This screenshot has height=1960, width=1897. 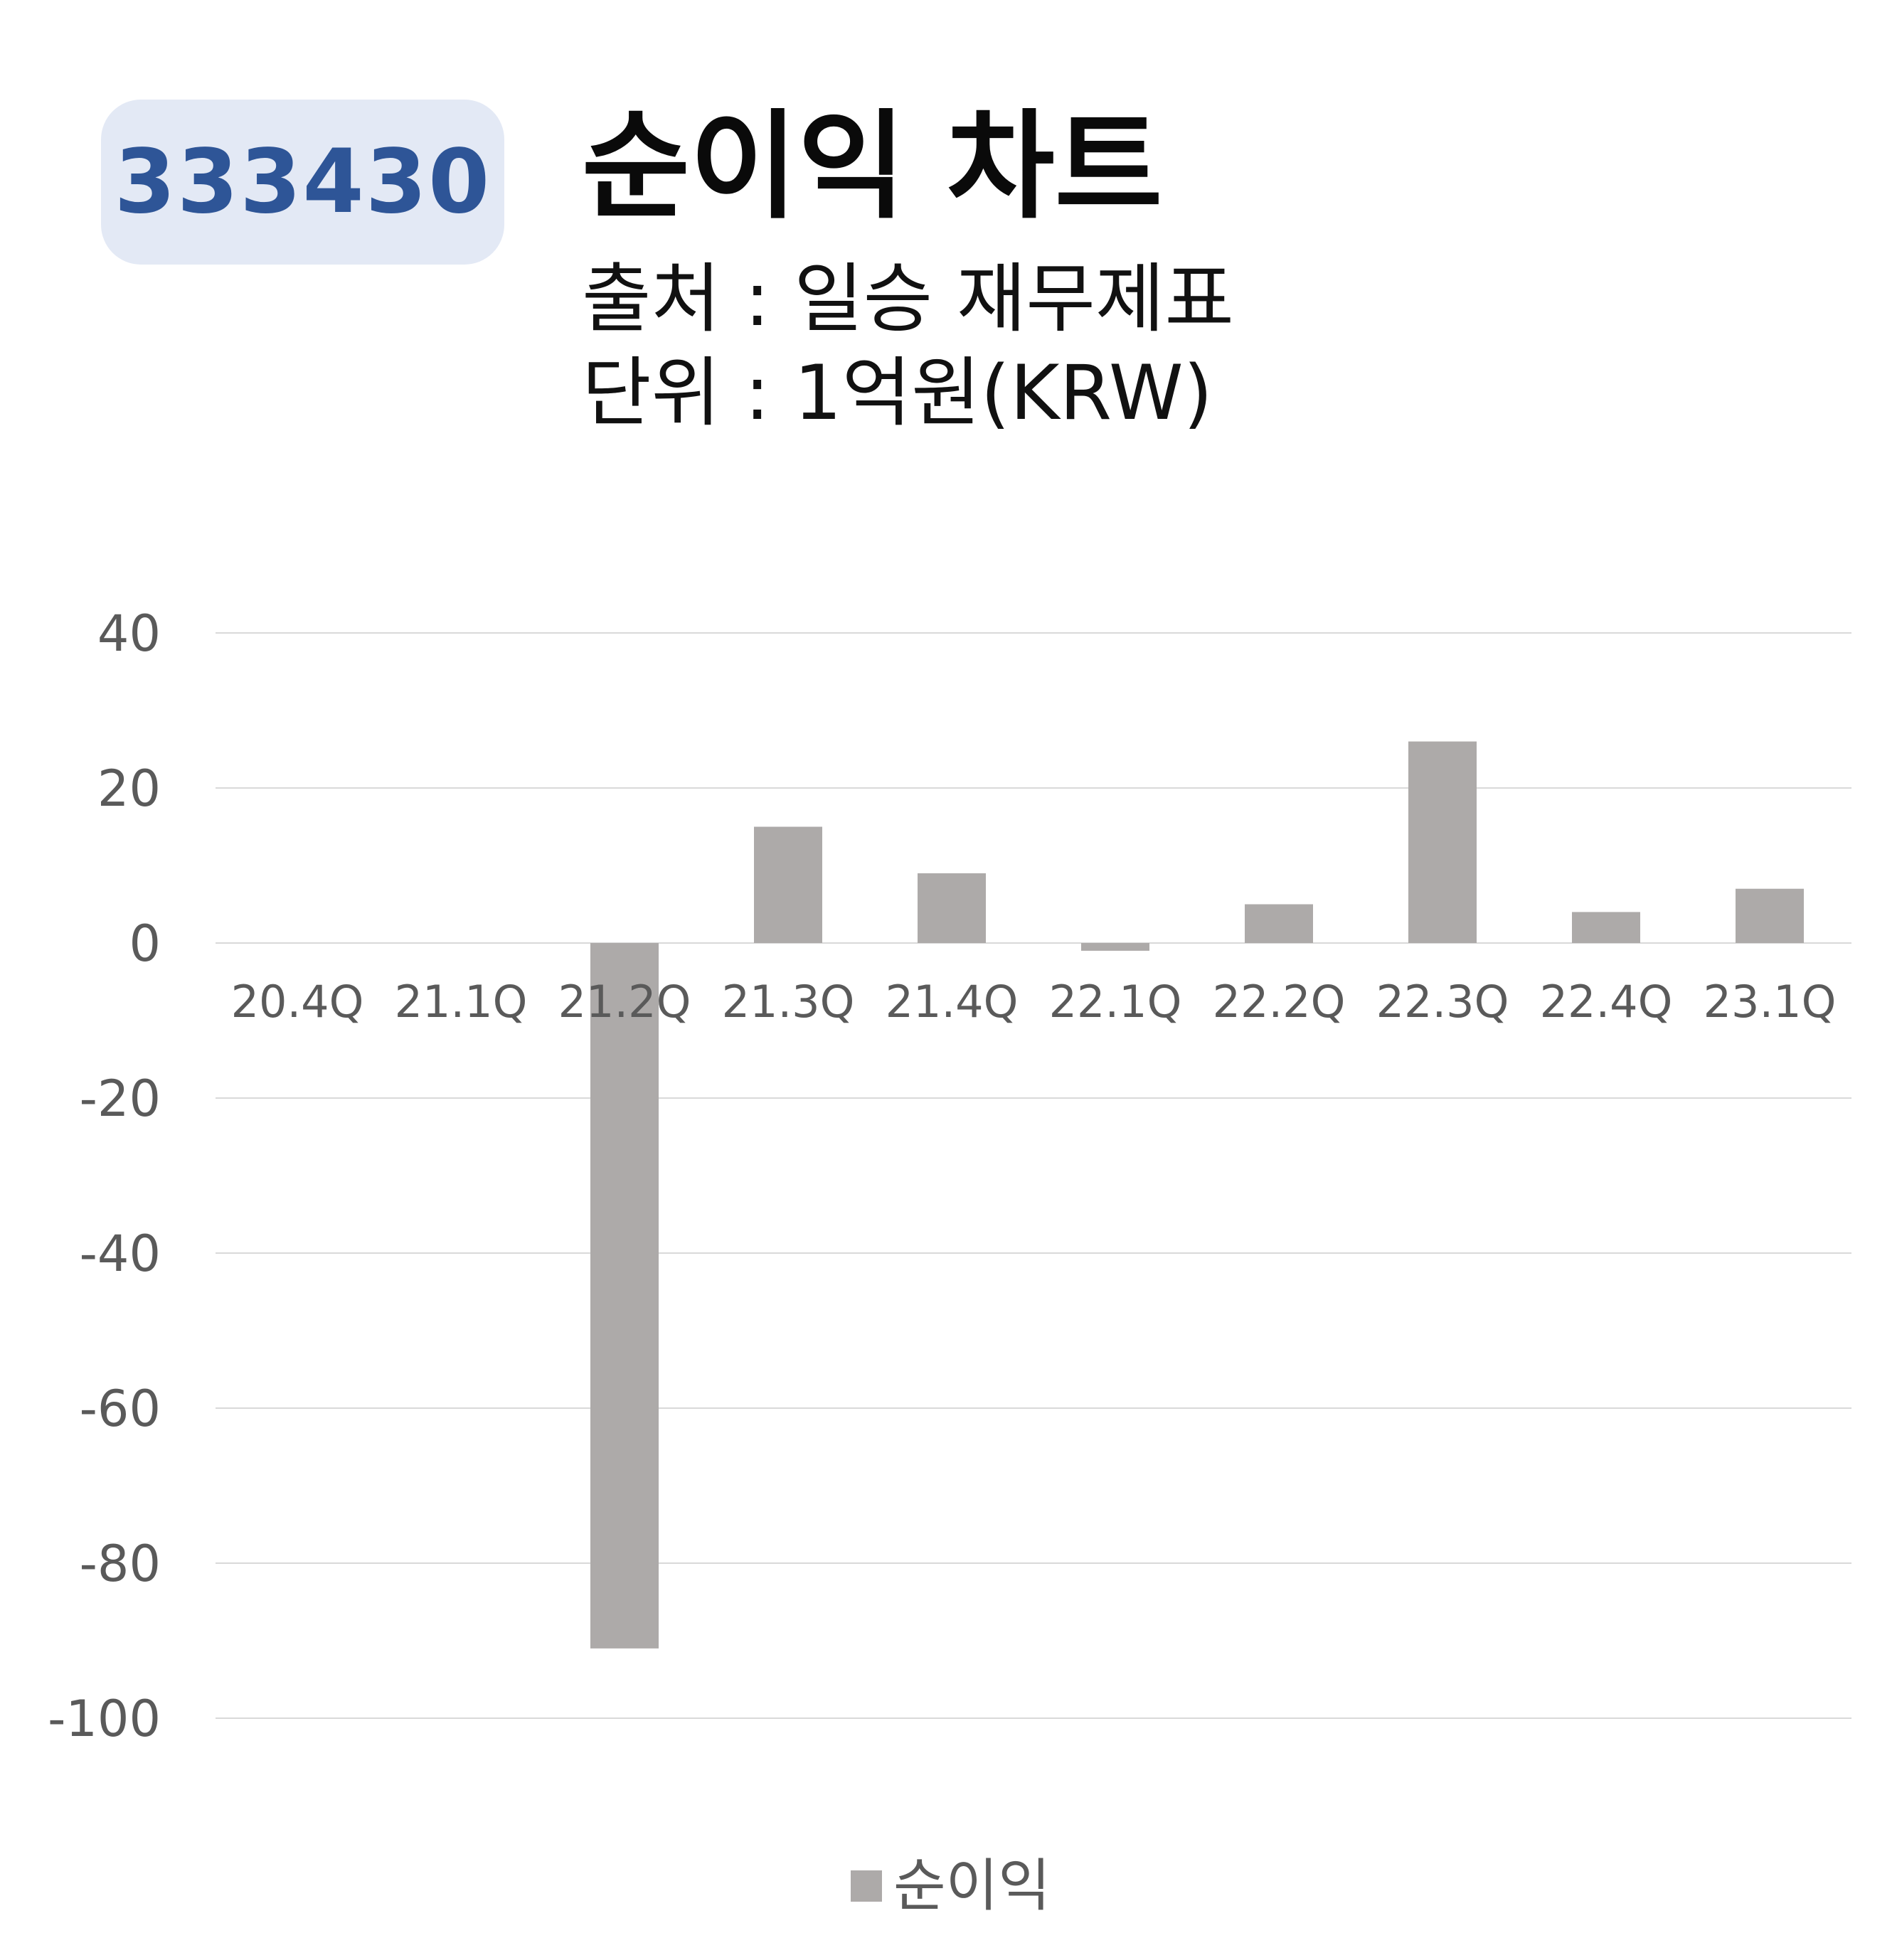 What do you see at coordinates (121, 1409) in the screenshot?
I see `y-tick-label: -60` at bounding box center [121, 1409].